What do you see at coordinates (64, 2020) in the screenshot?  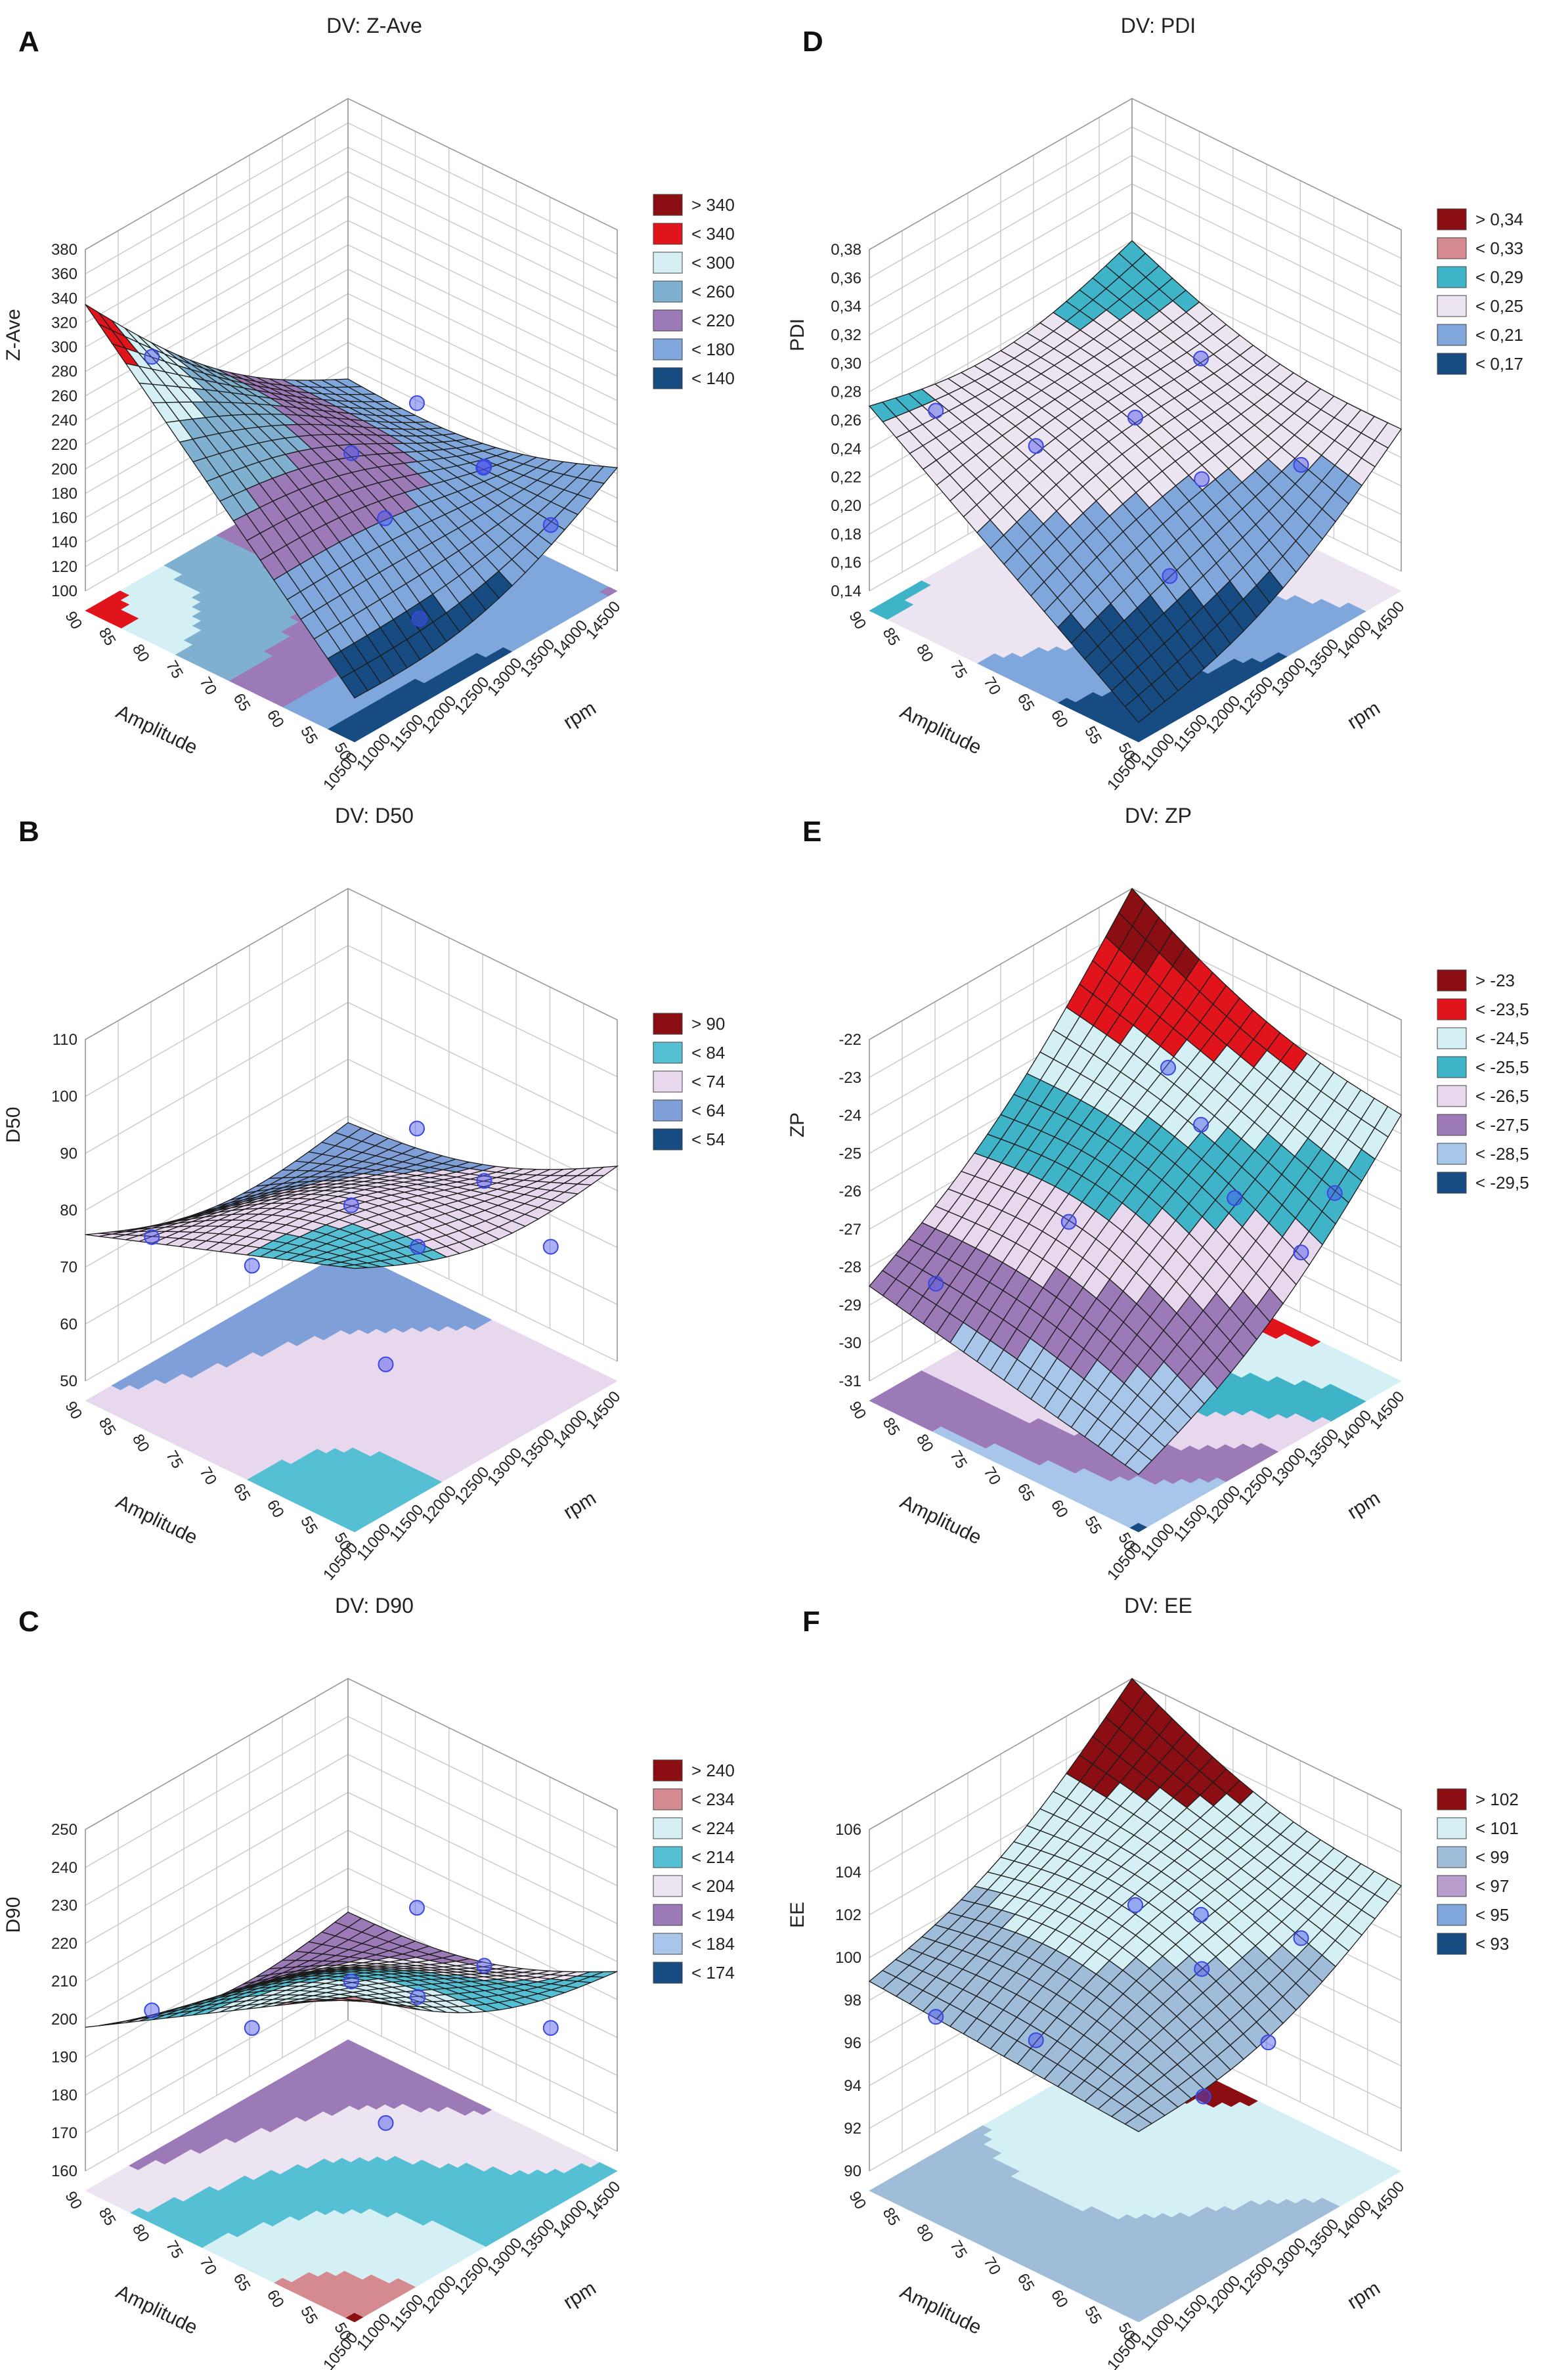 I see `z-tick-label: 200` at bounding box center [64, 2020].